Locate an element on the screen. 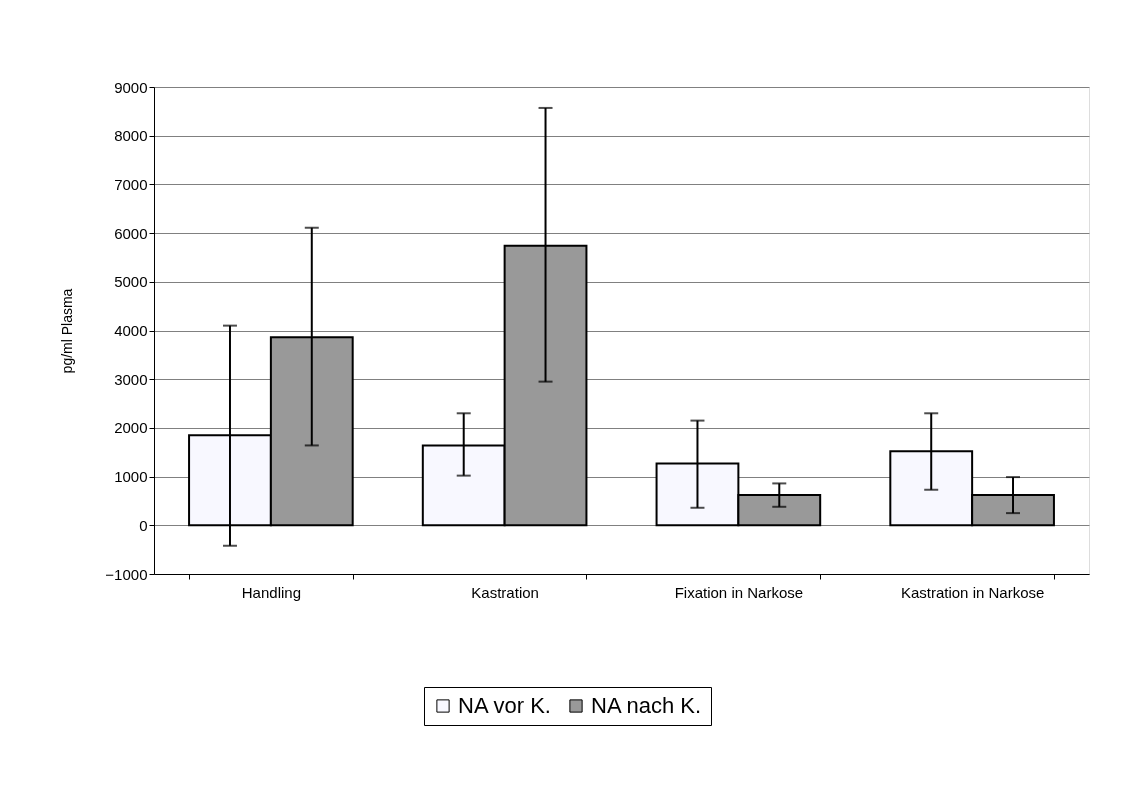 This screenshot has height=791, width=1144. legend-label: NA nach K. is located at coordinates (646, 705).